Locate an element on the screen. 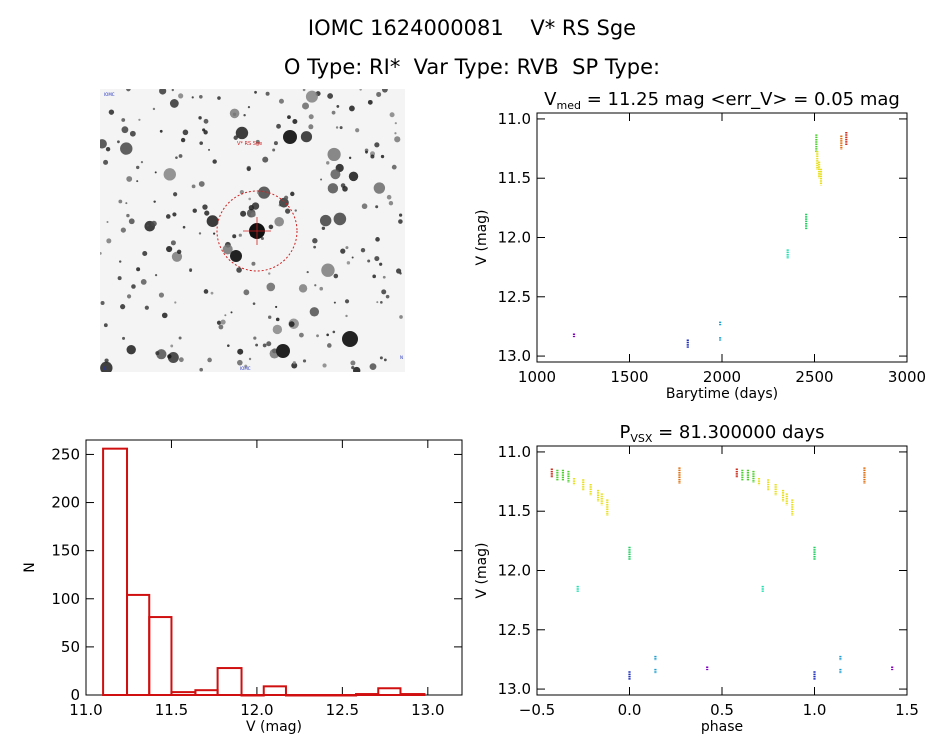 The height and width of the screenshot is (747, 944). plot-frame is located at coordinates (274, 567).